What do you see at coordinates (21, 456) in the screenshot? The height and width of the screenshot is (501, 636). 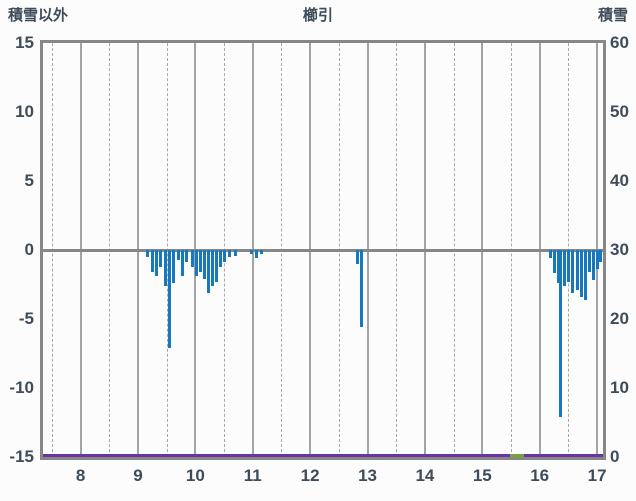 I see `left-tick-label: -15` at bounding box center [21, 456].